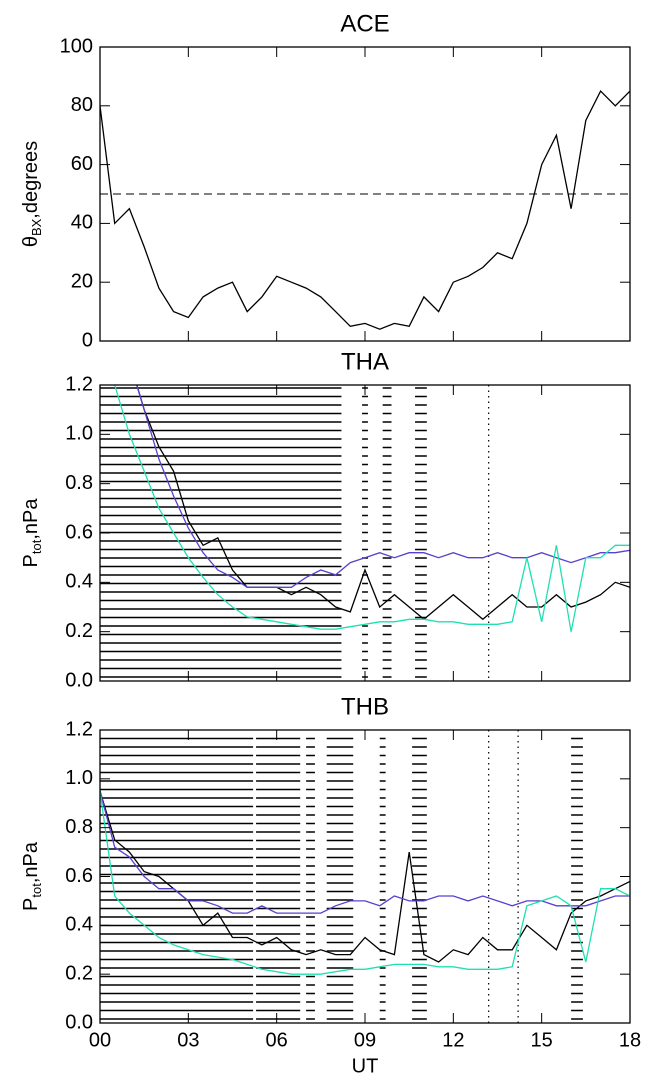 The width and height of the screenshot is (645, 1082). What do you see at coordinates (365, 361) in the screenshot?
I see `panel-title: THA` at bounding box center [365, 361].